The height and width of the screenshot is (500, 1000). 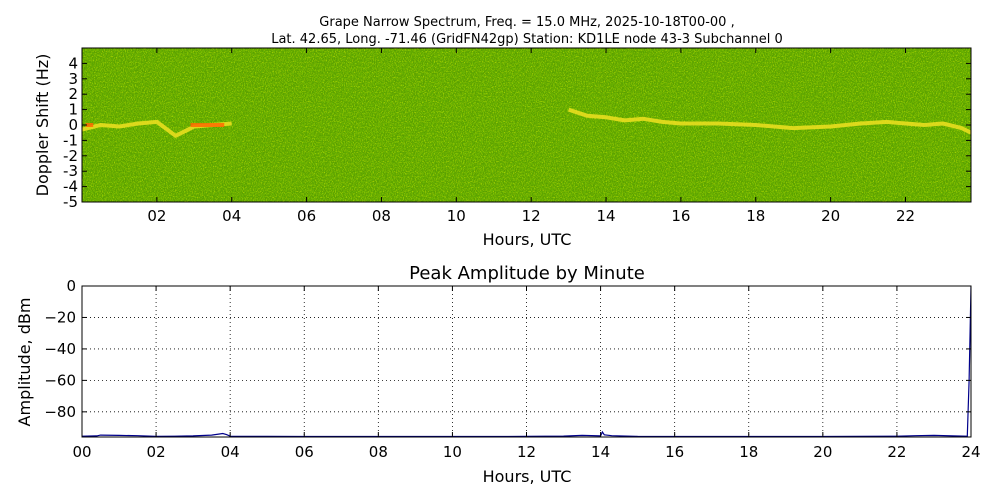 What do you see at coordinates (600, 452) in the screenshot?
I see `amplitude-xtick-label: 14` at bounding box center [600, 452].